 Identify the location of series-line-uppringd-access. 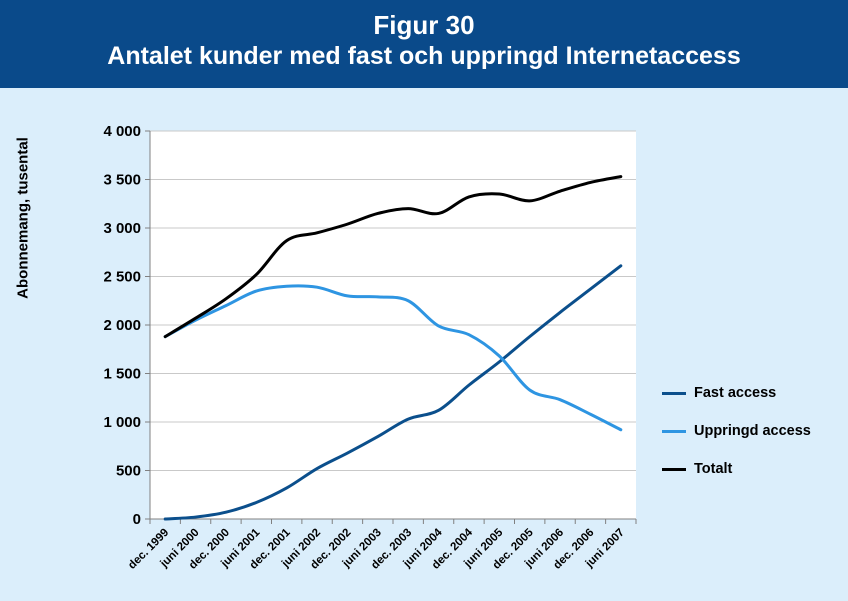
(393, 358).